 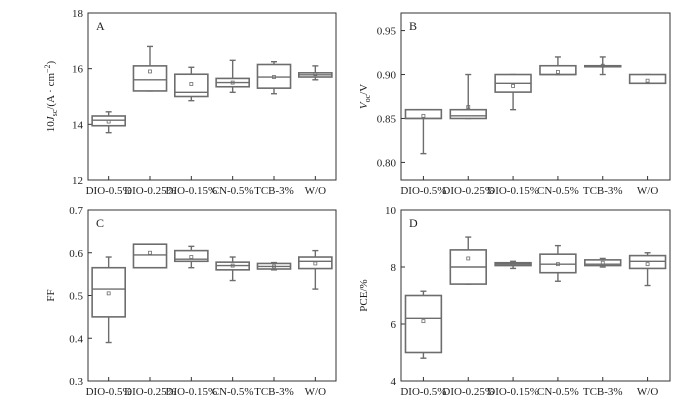 I want to click on y-tick-label: 0.80, so click(x=387, y=163).